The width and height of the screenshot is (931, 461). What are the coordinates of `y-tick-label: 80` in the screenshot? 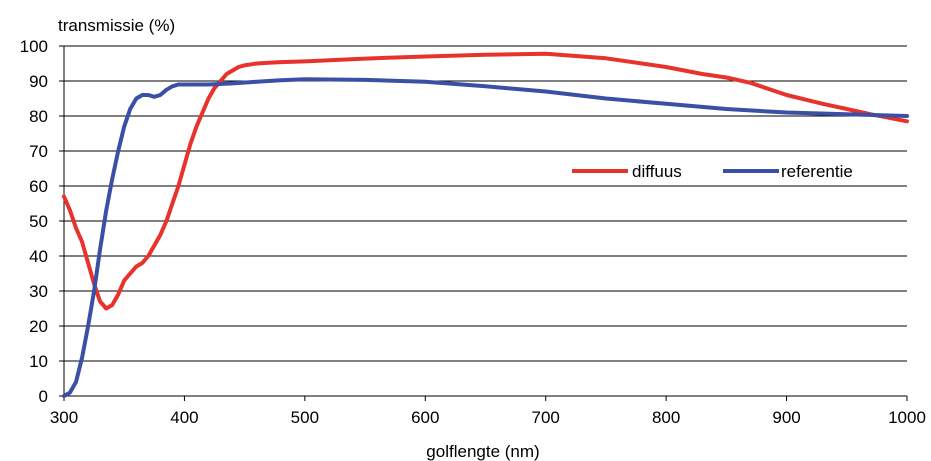 It's located at (38, 116).